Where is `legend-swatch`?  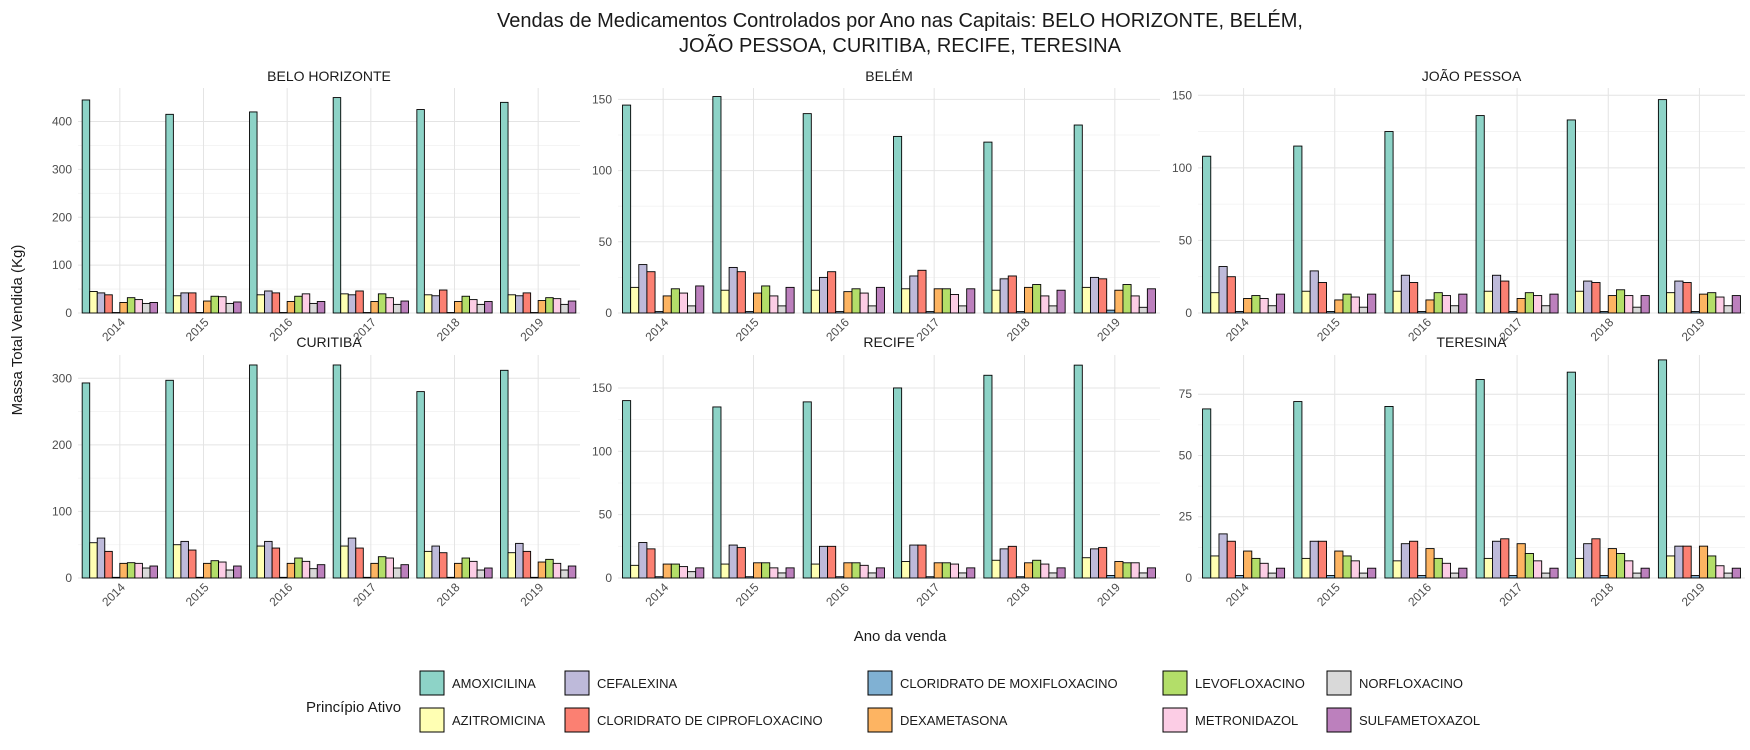 legend-swatch is located at coordinates (880, 720).